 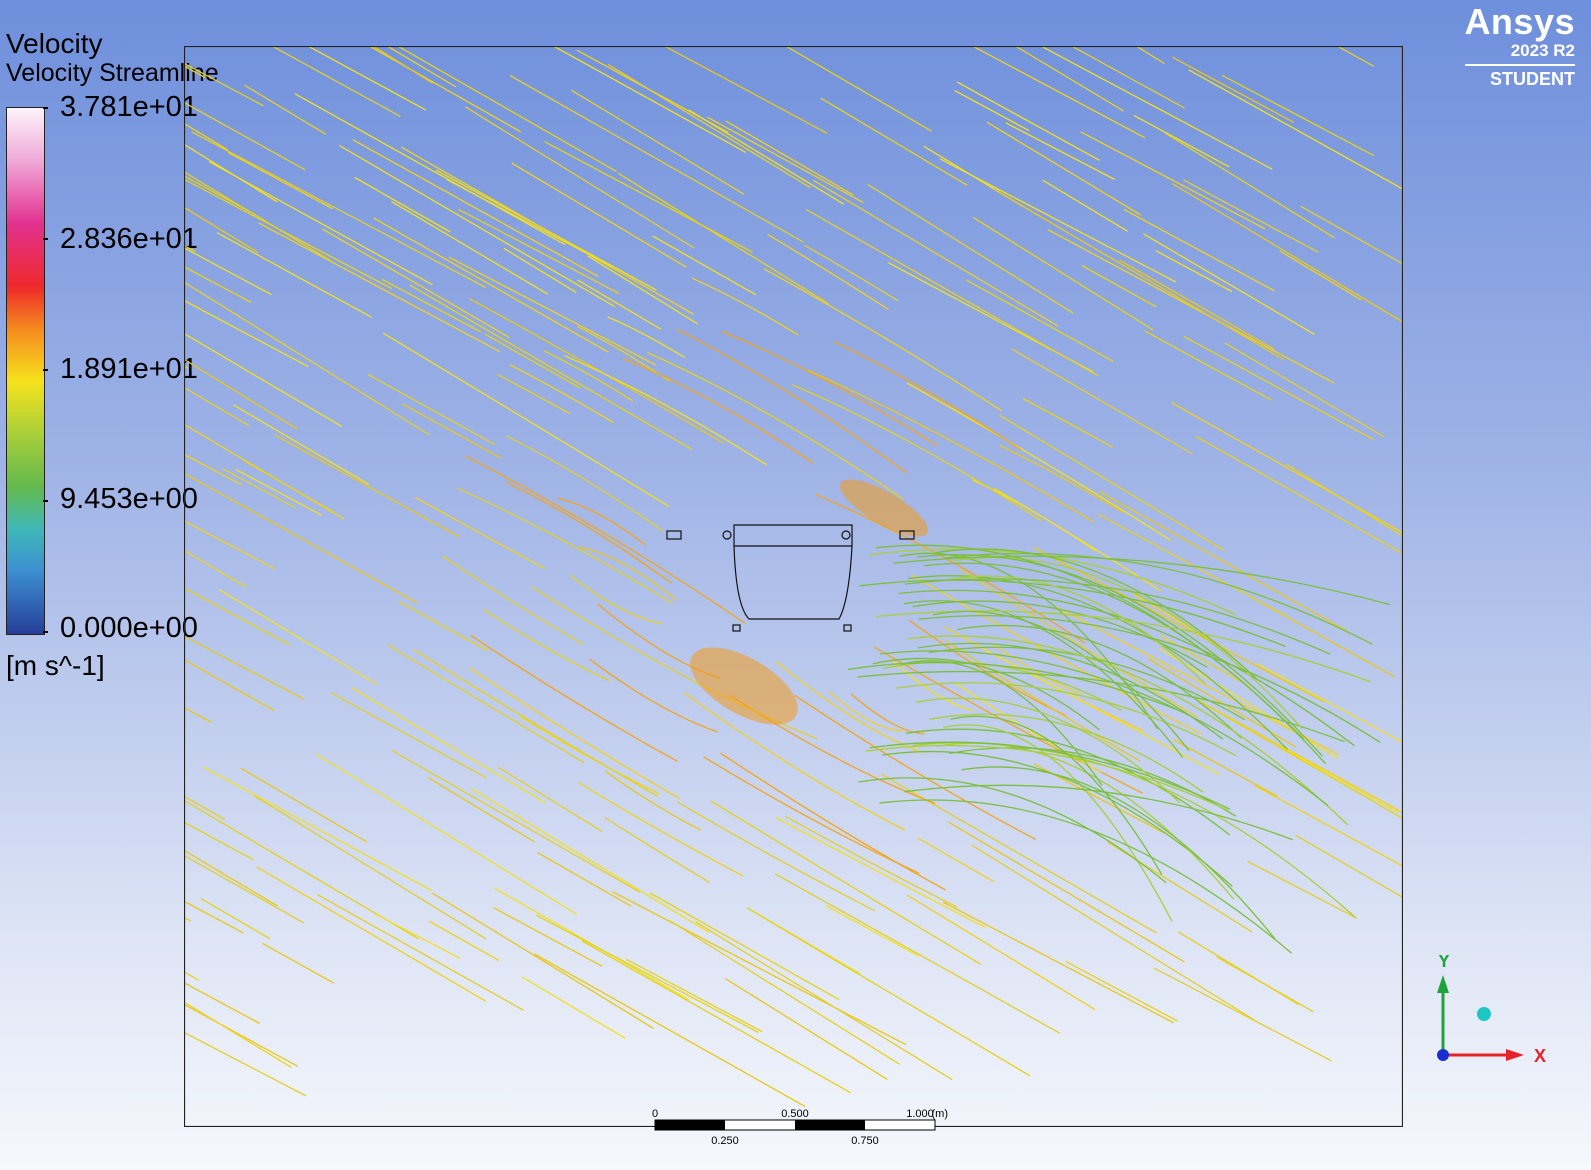 I want to click on body-geometry, so click(x=790, y=578).